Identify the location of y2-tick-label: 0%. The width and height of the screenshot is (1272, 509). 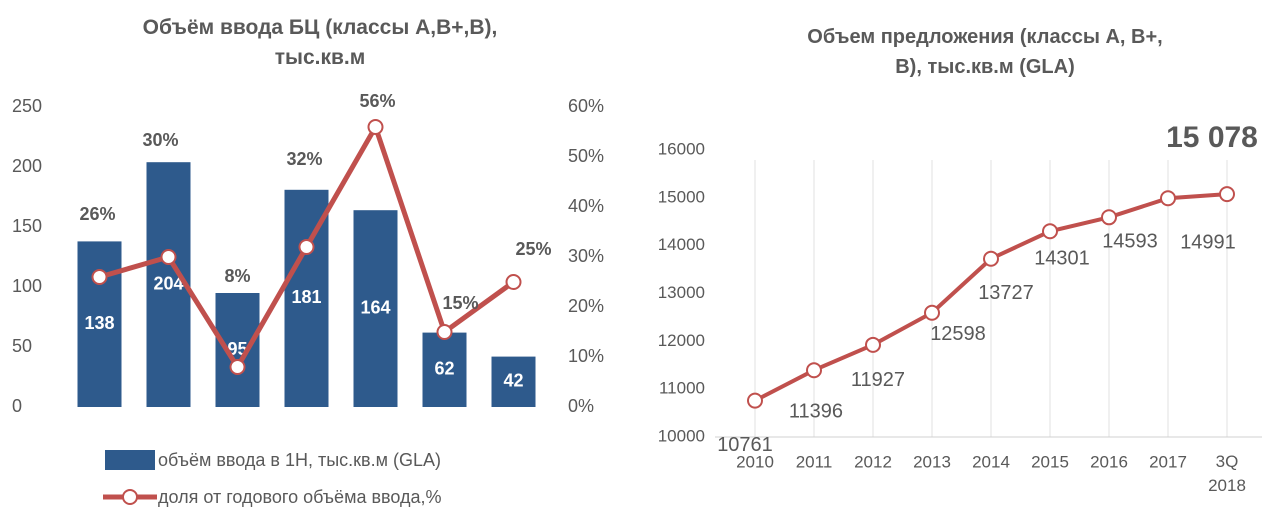
(581, 406).